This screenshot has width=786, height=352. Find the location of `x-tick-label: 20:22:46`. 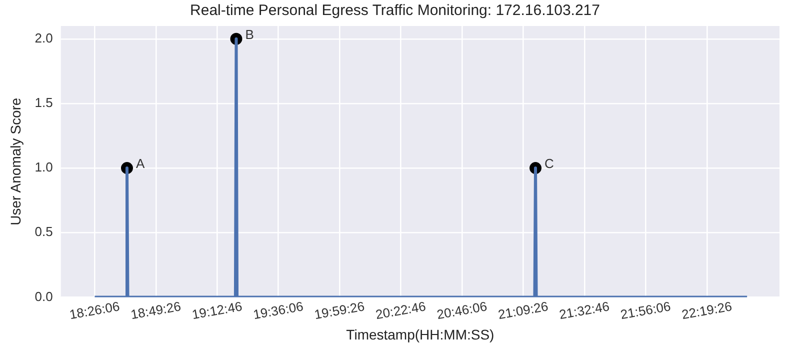

x-tick-label: 20:22:46 is located at coordinates (400, 310).